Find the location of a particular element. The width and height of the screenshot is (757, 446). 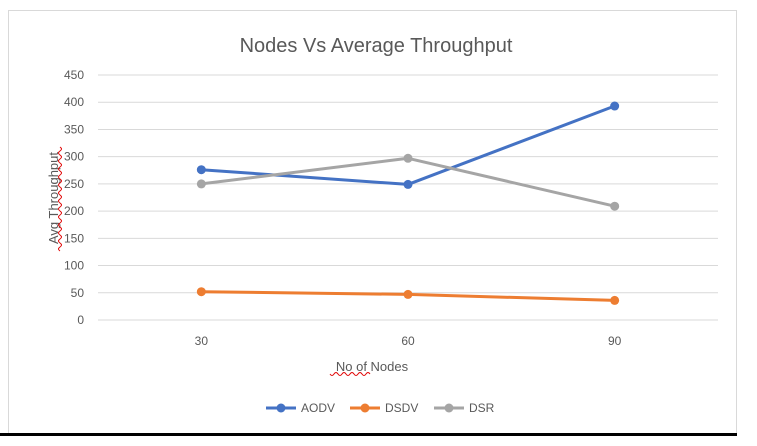

x-tick-label: 60 is located at coordinates (408, 341).